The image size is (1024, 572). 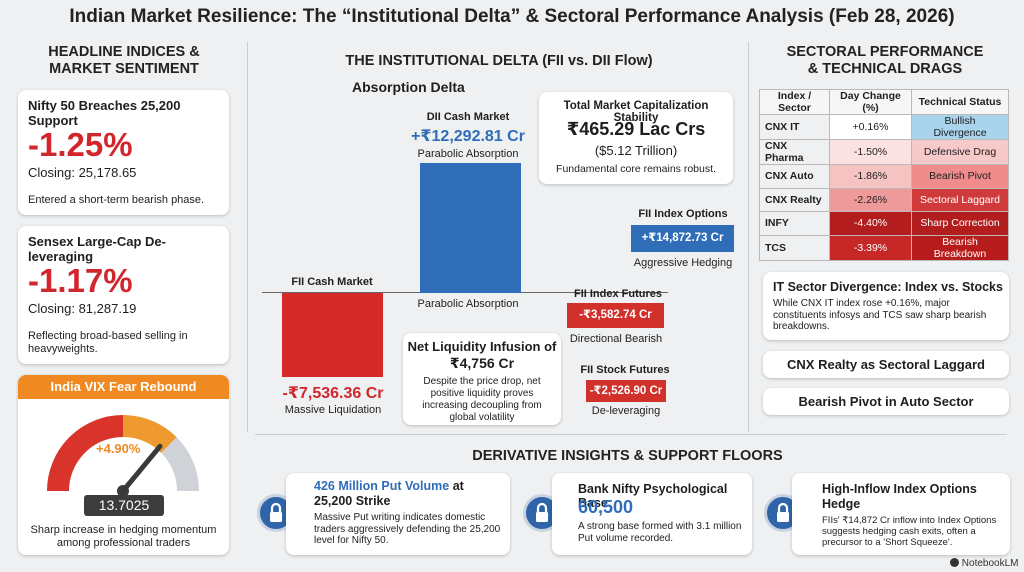 I want to click on vix-header: India VIX Fear Rebound, so click(x=123, y=387).